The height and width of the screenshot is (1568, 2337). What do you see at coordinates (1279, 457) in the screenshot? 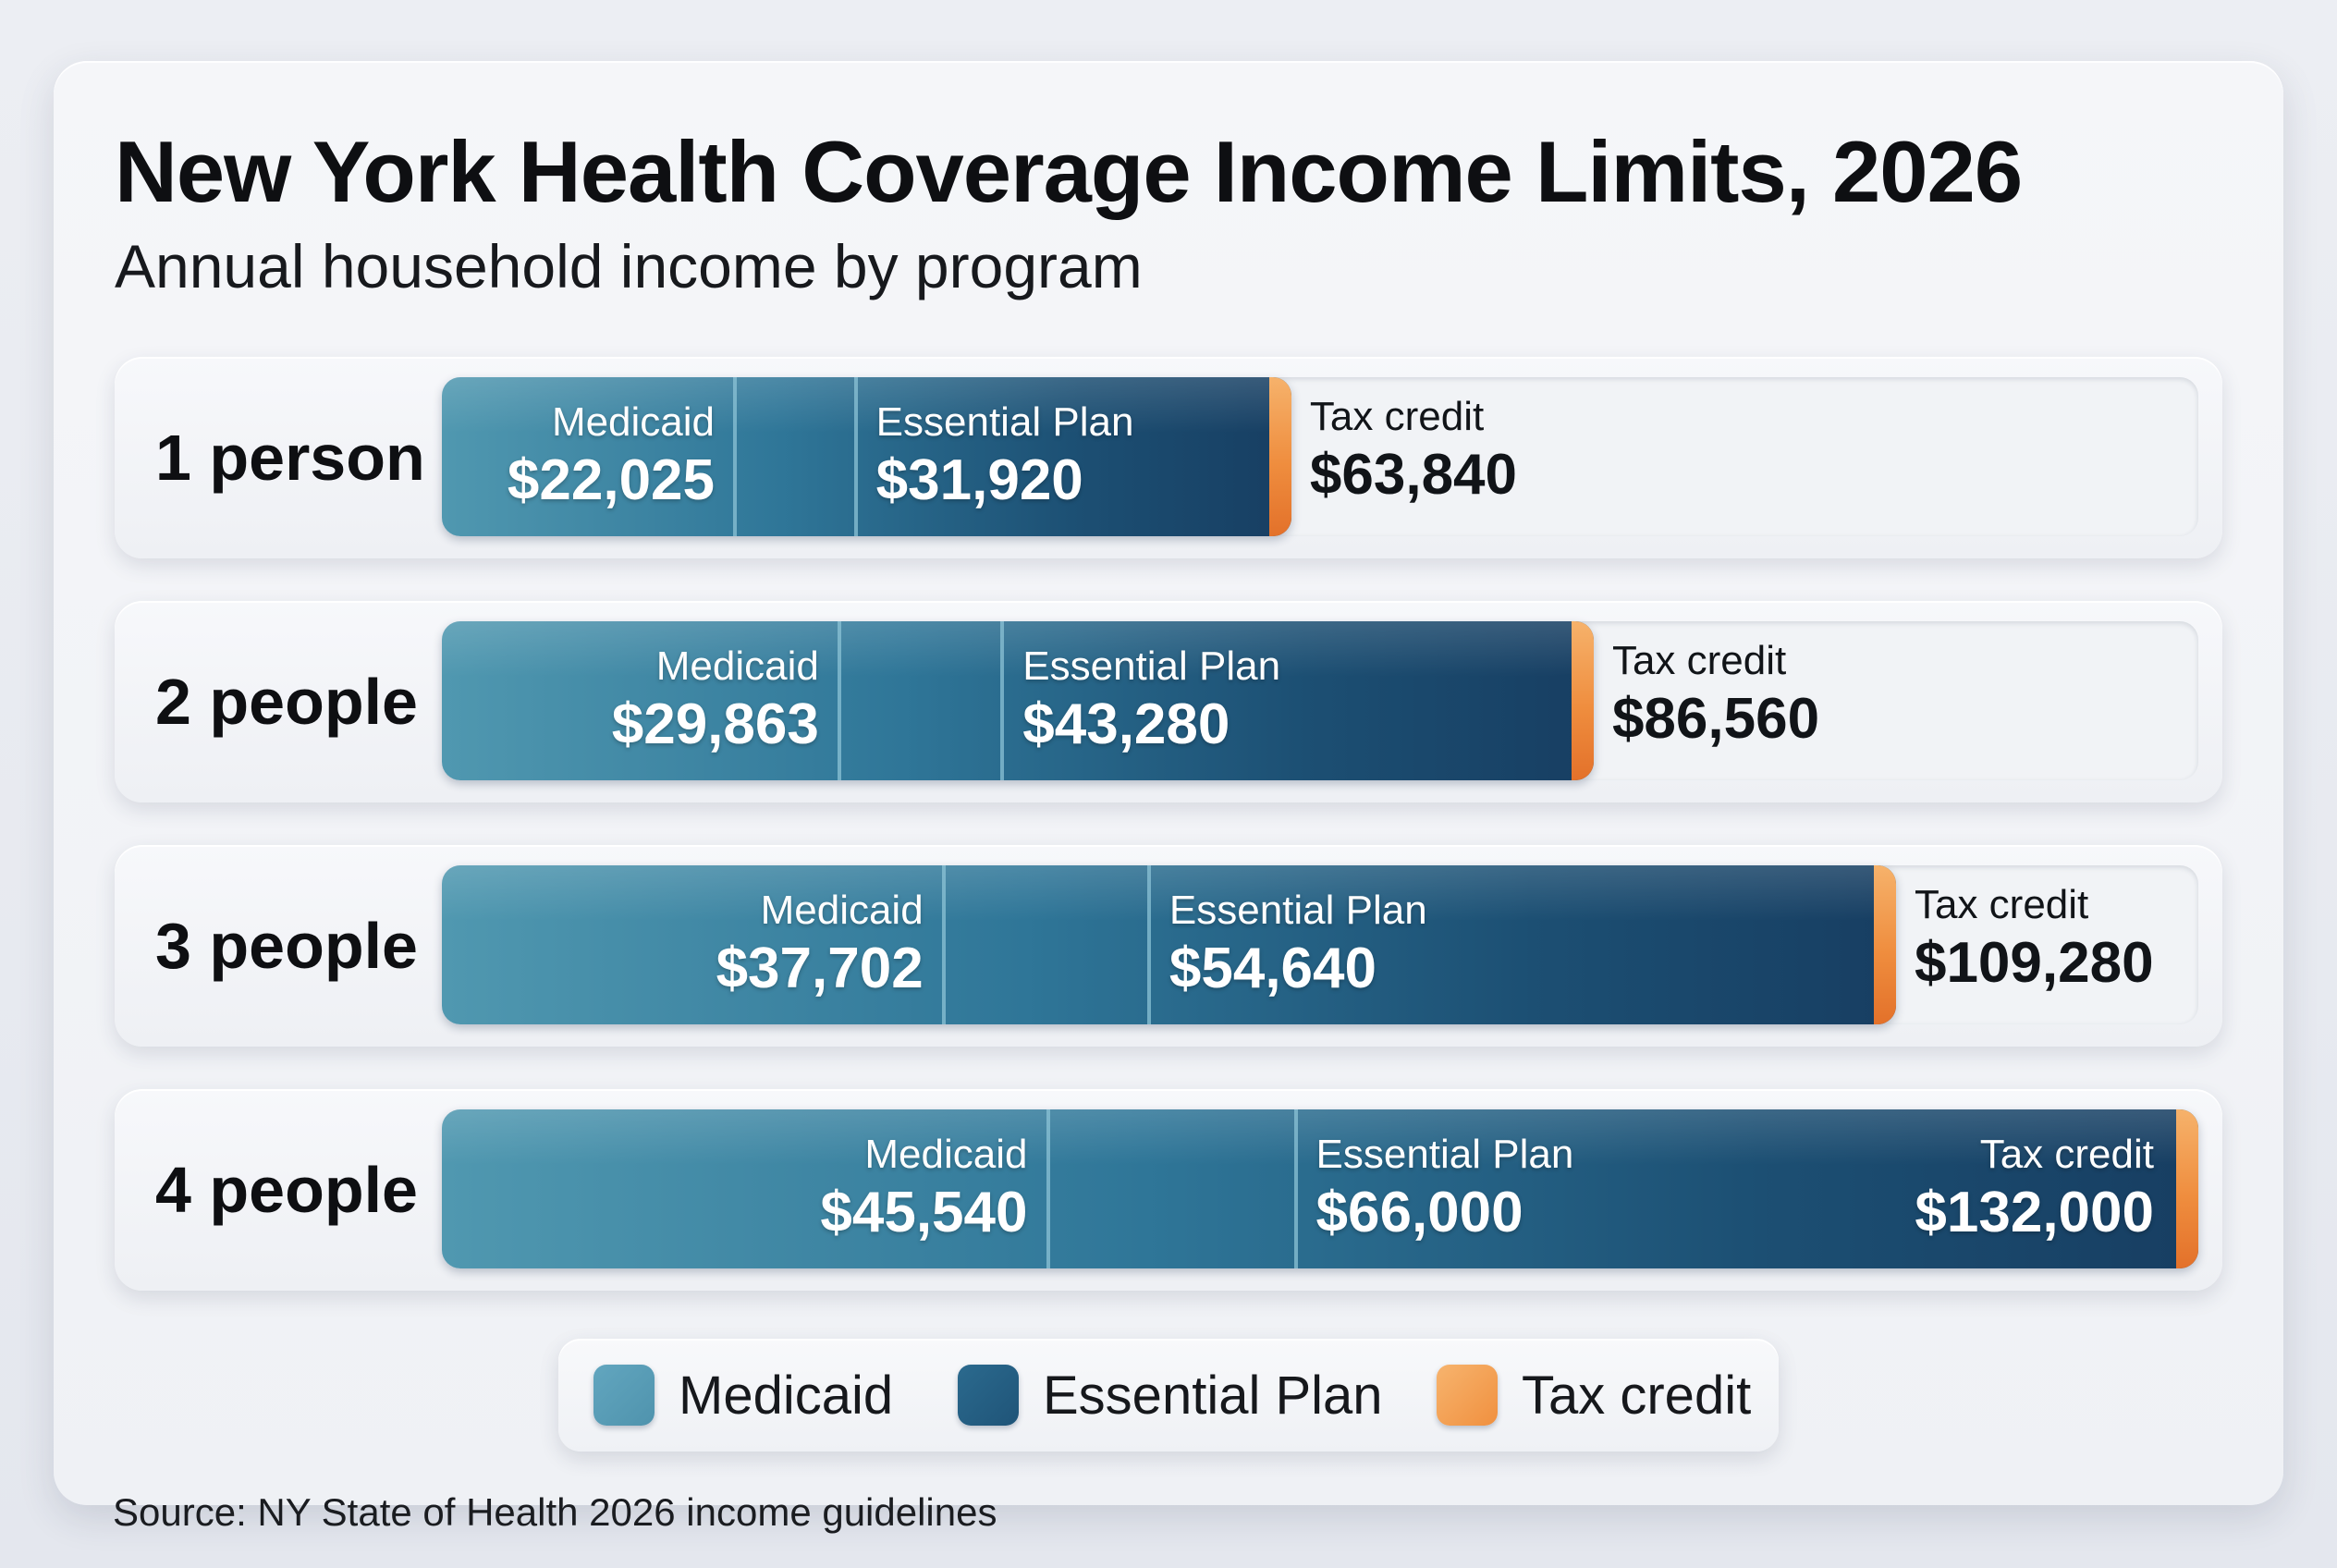
I see `tax-credit-cap-1-person` at bounding box center [1279, 457].